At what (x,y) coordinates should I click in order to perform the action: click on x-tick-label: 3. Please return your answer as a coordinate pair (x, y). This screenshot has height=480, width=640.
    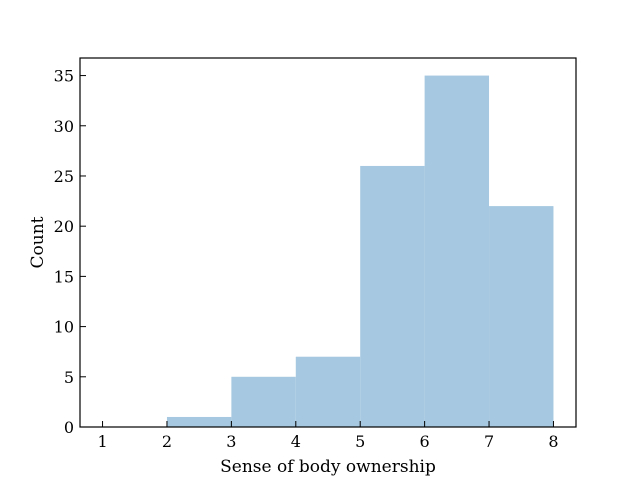
    Looking at the image, I should click on (231, 441).